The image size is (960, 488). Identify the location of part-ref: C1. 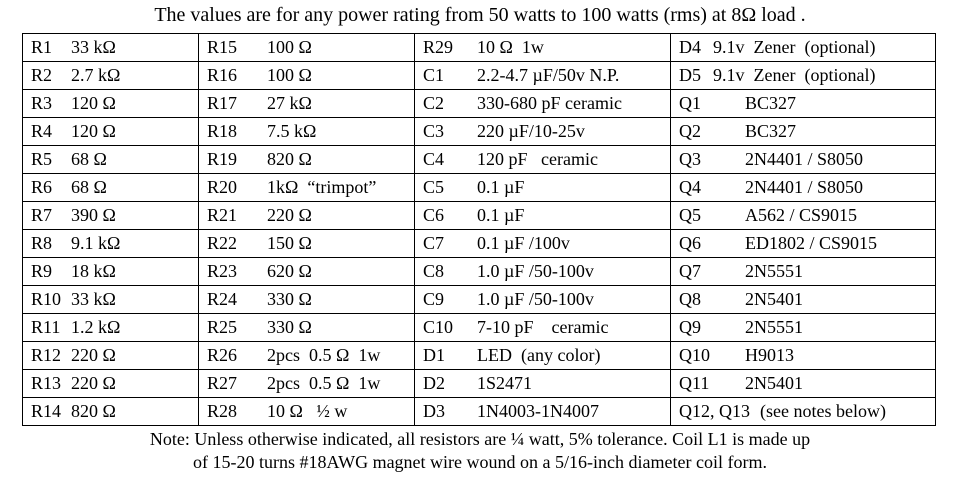
(434, 75).